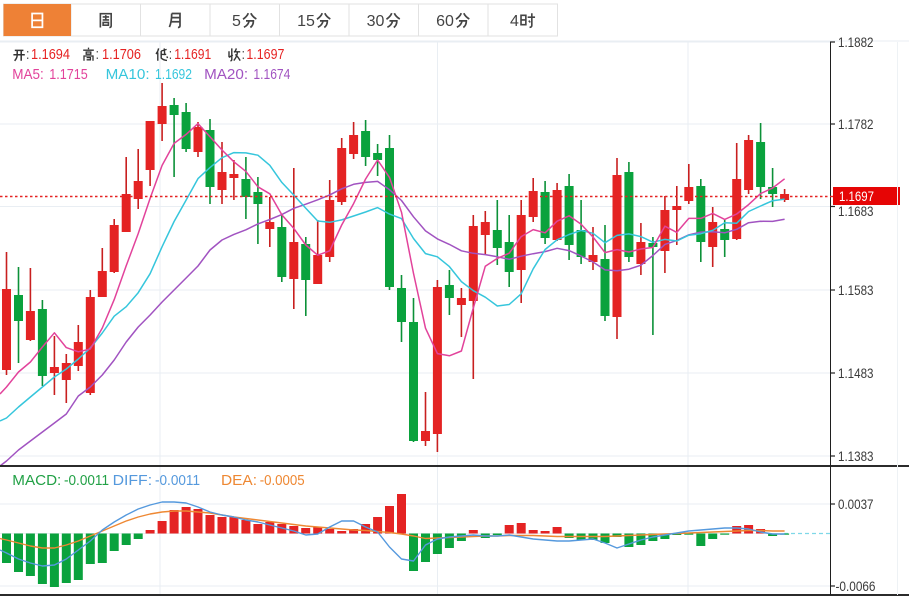  What do you see at coordinates (226, 75) in the screenshot?
I see `svg-text: MA20:` at bounding box center [226, 75].